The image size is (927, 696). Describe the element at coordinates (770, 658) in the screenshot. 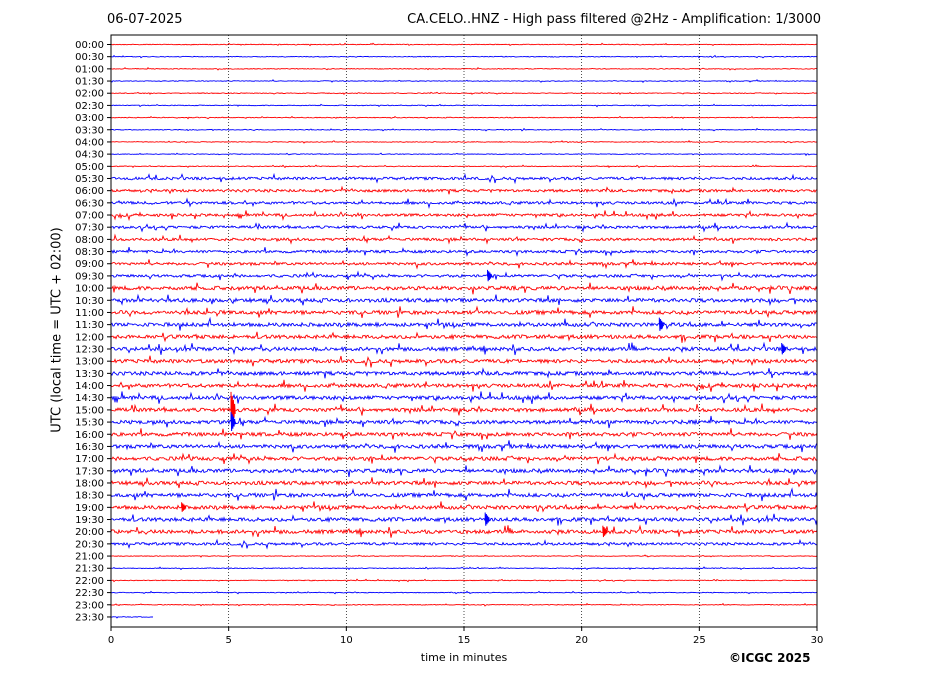

I see `copyright-label: ©ICGC 2025` at that location.